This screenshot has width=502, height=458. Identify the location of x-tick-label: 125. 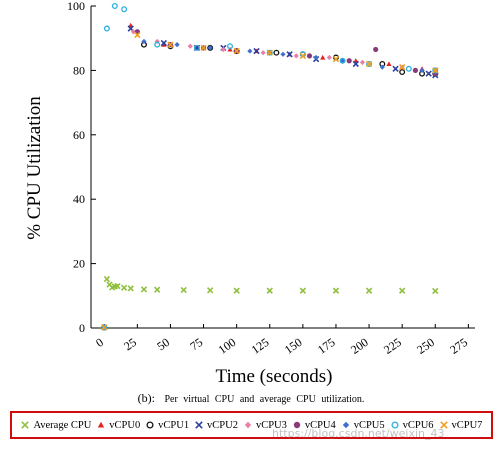
(260, 346).